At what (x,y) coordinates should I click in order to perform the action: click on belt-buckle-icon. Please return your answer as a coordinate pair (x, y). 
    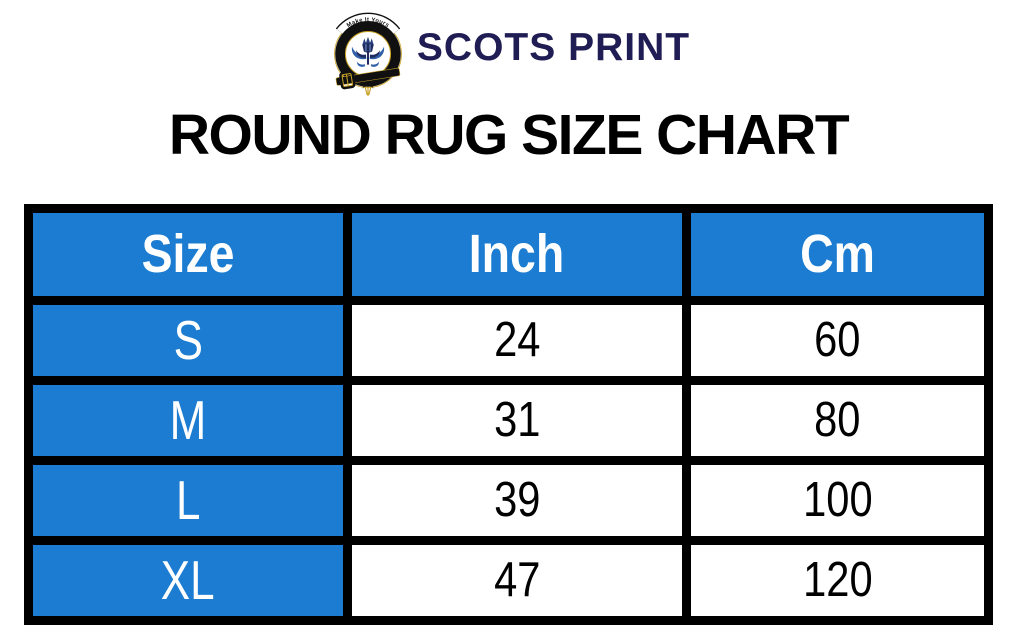
    Looking at the image, I should click on (368, 78).